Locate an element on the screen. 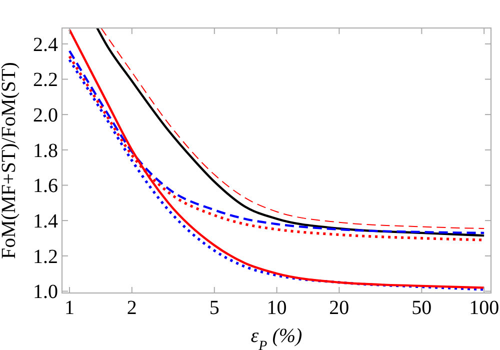 The width and height of the screenshot is (500, 350). y-tick-label: 2.4 is located at coordinates (45, 45).